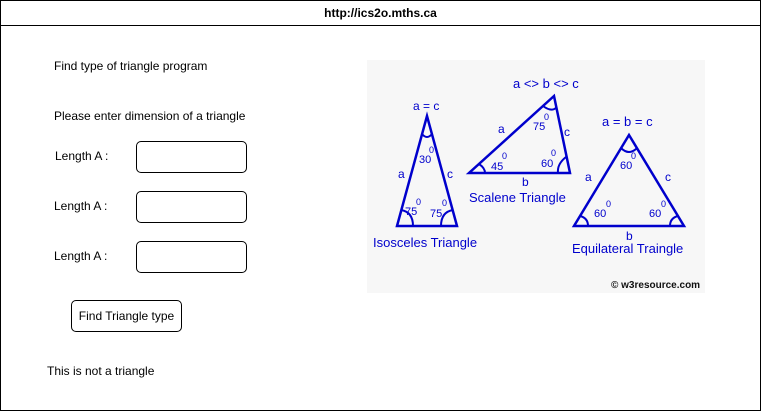 The height and width of the screenshot is (411, 761). Describe the element at coordinates (450, 174) in the screenshot. I see `isosceles-right-side-label: c` at that location.